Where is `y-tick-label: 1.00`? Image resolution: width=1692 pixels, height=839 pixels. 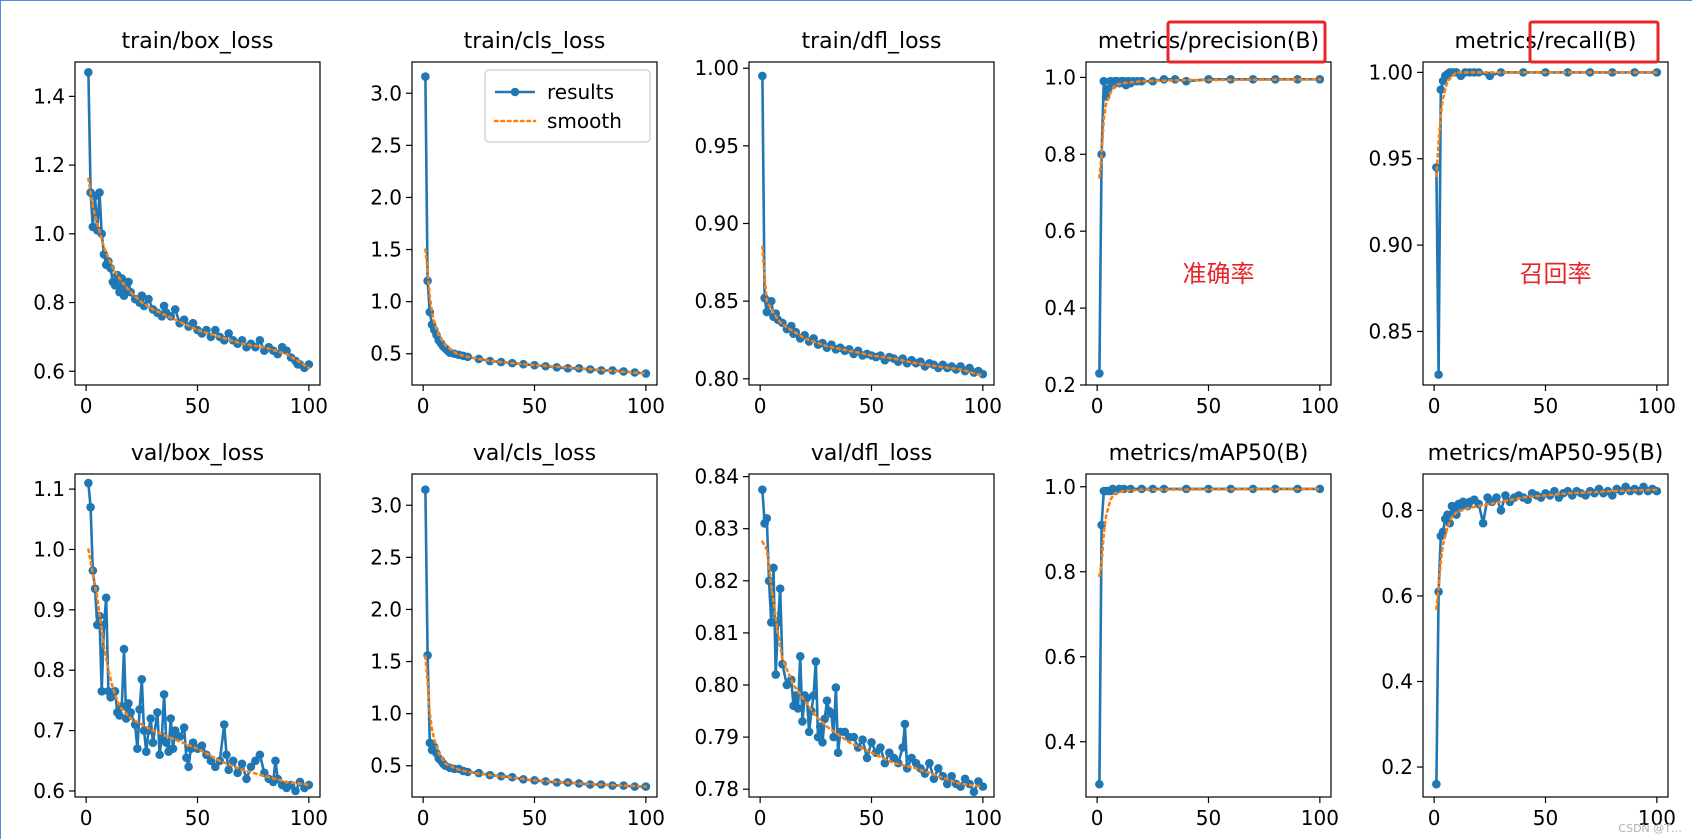 y-tick-label: 1.00 is located at coordinates (1390, 72).